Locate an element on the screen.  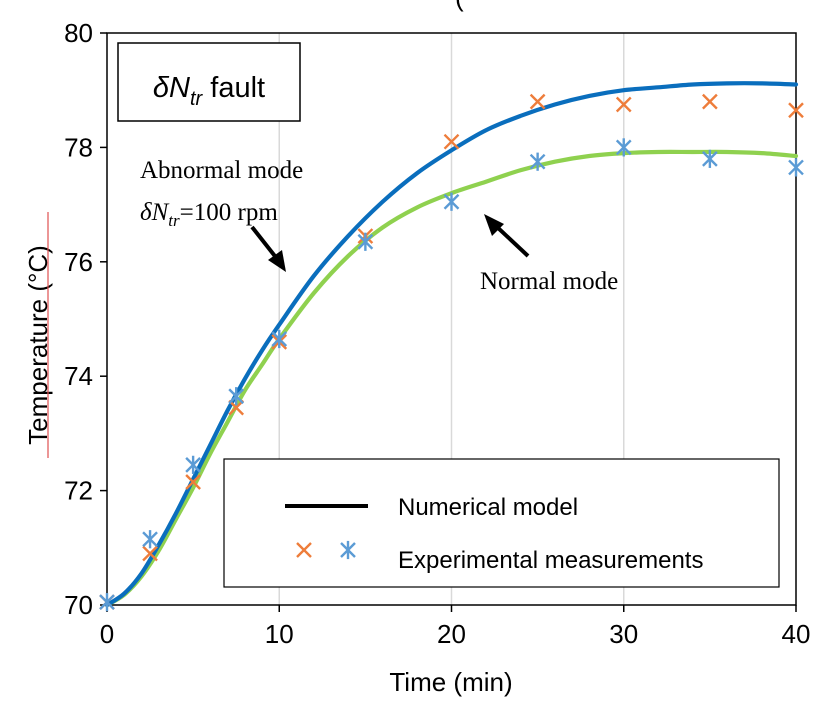
top-title-fragment: ( is located at coordinates (459, 6).